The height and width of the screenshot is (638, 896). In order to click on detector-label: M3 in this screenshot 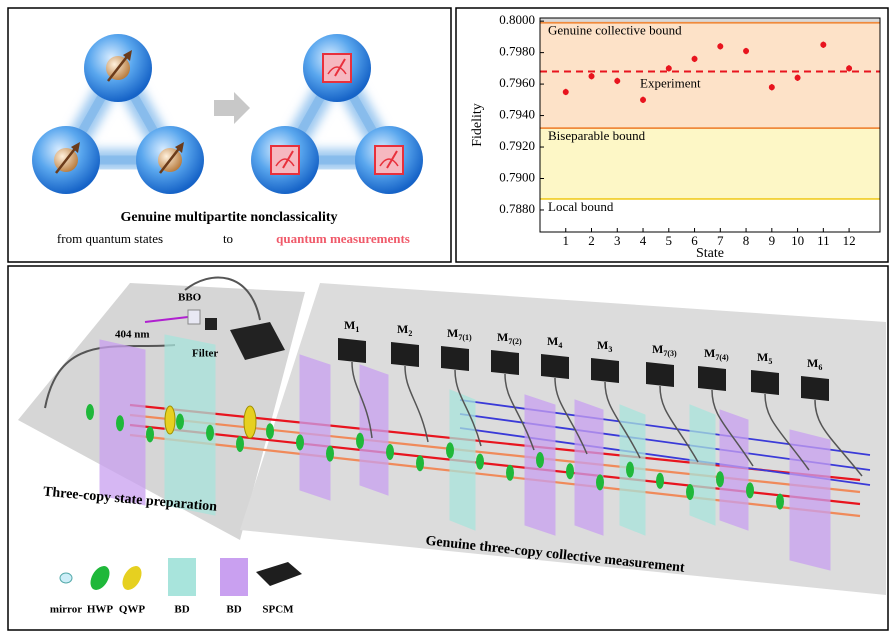, I will do `click(604, 346)`.